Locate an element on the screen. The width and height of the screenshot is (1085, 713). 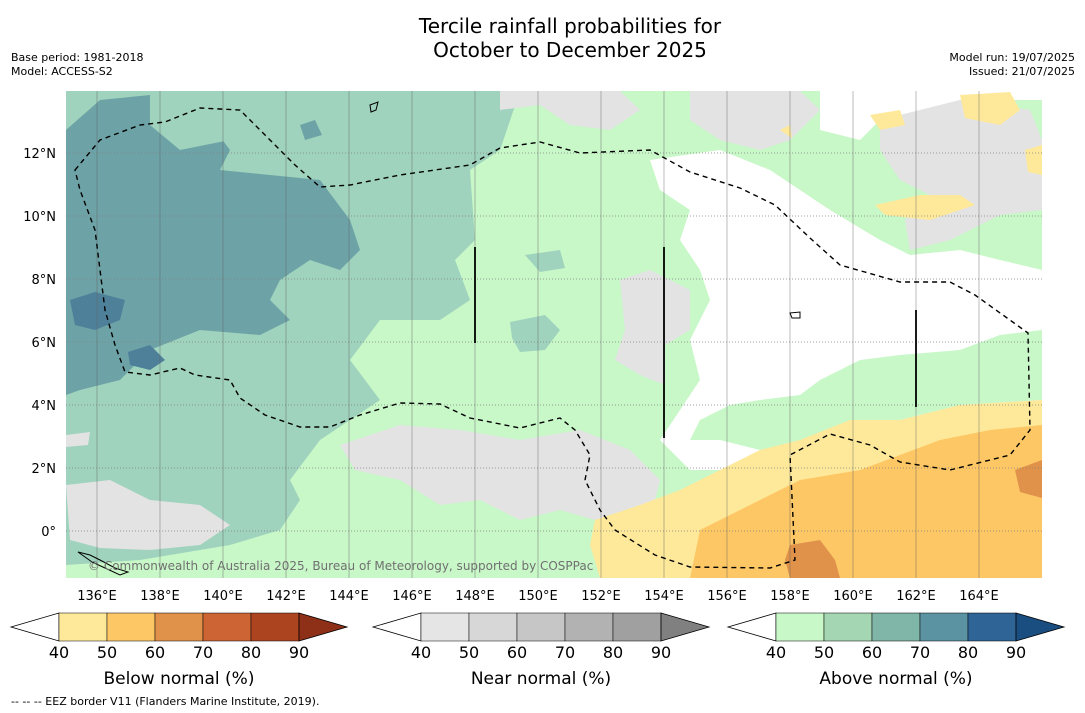
lon-tick-label: 164°E is located at coordinates (979, 596).